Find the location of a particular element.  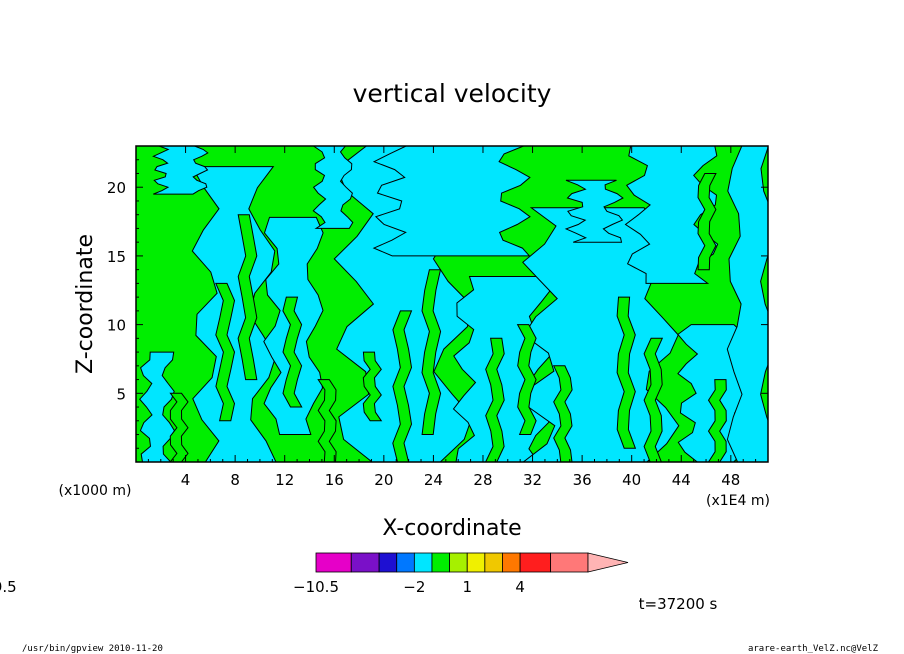

x-tick-label: 20 is located at coordinates (383, 480).